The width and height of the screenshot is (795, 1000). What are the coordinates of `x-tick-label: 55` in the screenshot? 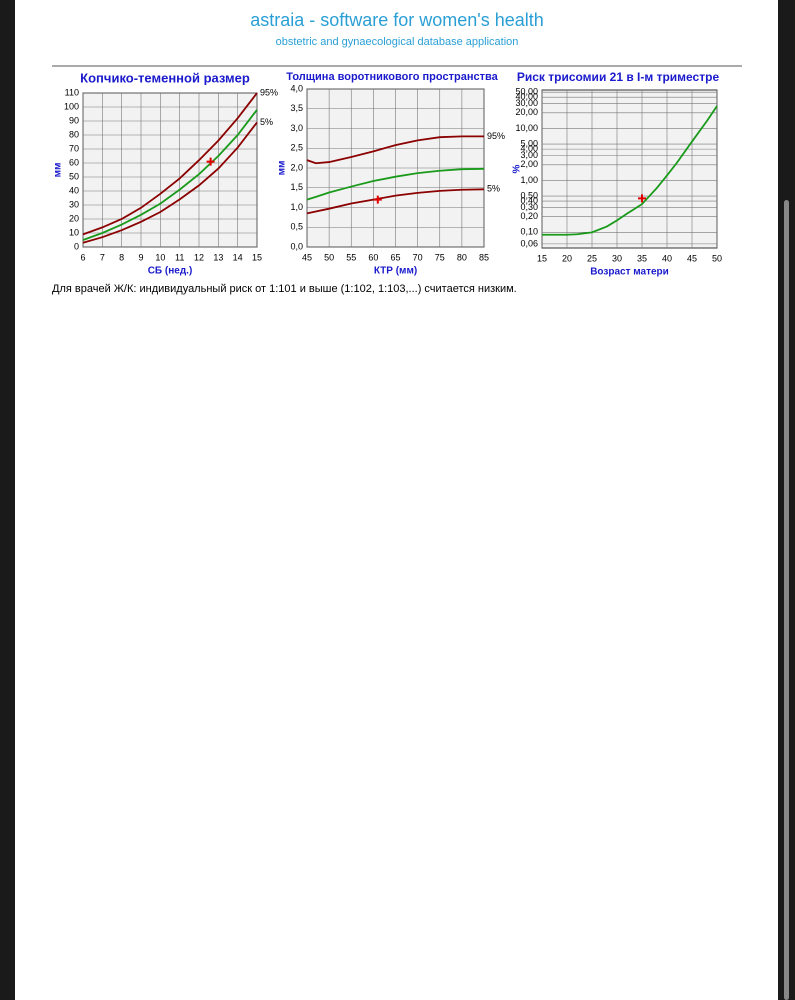 It's located at (351, 257).